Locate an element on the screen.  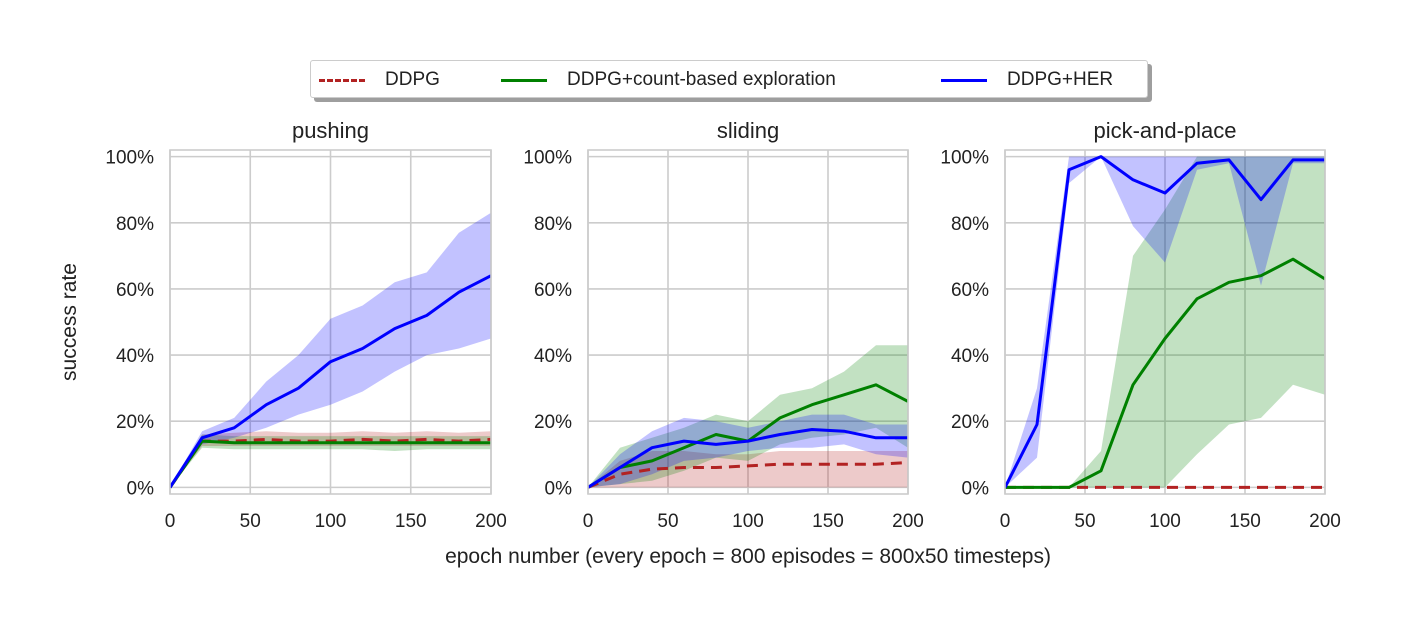
legend: DDPG DDPG+count-based exploration DDPG+HER is located at coordinates (729, 79).